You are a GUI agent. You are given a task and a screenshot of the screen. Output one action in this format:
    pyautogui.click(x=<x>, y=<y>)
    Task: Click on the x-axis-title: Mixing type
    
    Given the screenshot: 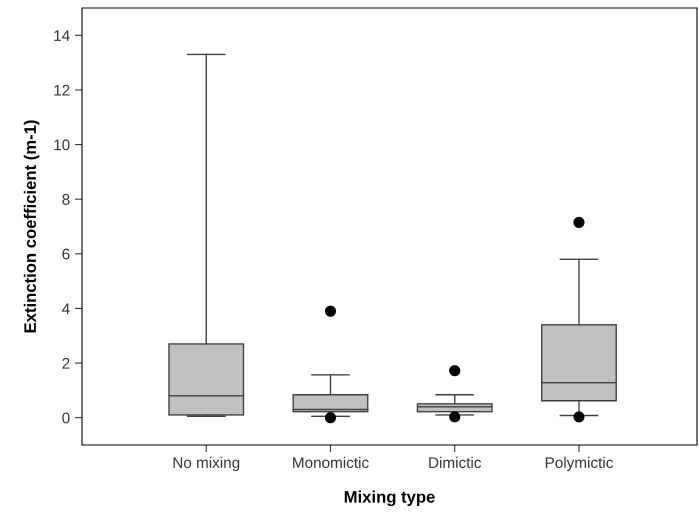 What is the action you would take?
    pyautogui.click(x=389, y=498)
    